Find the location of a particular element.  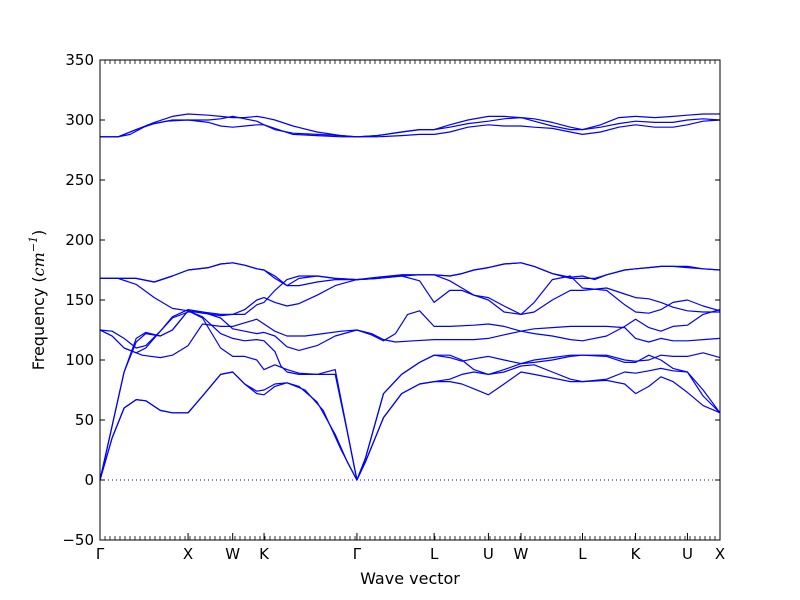

y-tick-label: 0 is located at coordinates (89, 480).